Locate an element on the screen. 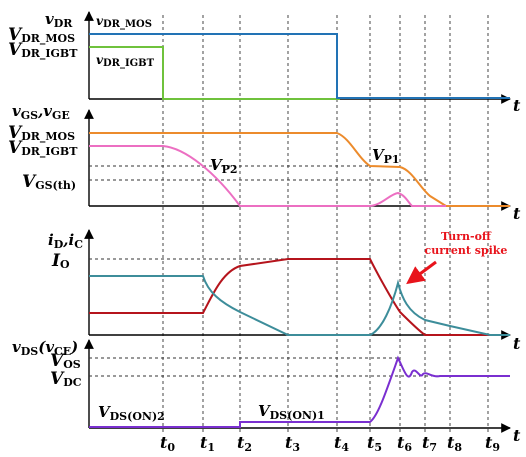 This screenshot has width=526, height=457. time-mark-1: t1 is located at coordinates (207, 443).